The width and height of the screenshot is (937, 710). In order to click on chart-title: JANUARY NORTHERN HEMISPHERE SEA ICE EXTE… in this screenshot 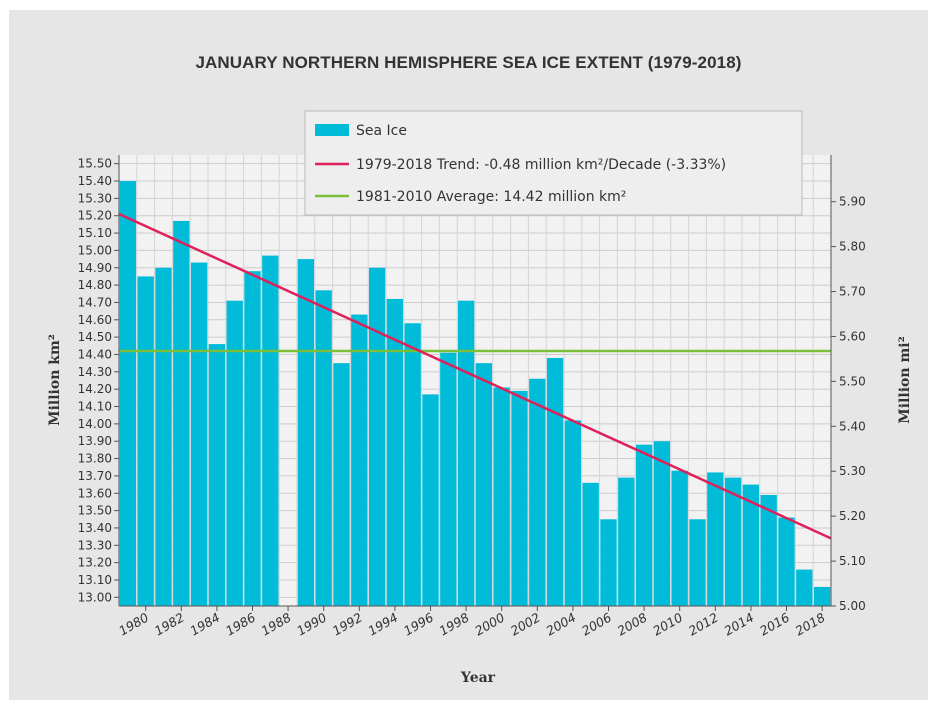, I will do `click(468, 62)`.